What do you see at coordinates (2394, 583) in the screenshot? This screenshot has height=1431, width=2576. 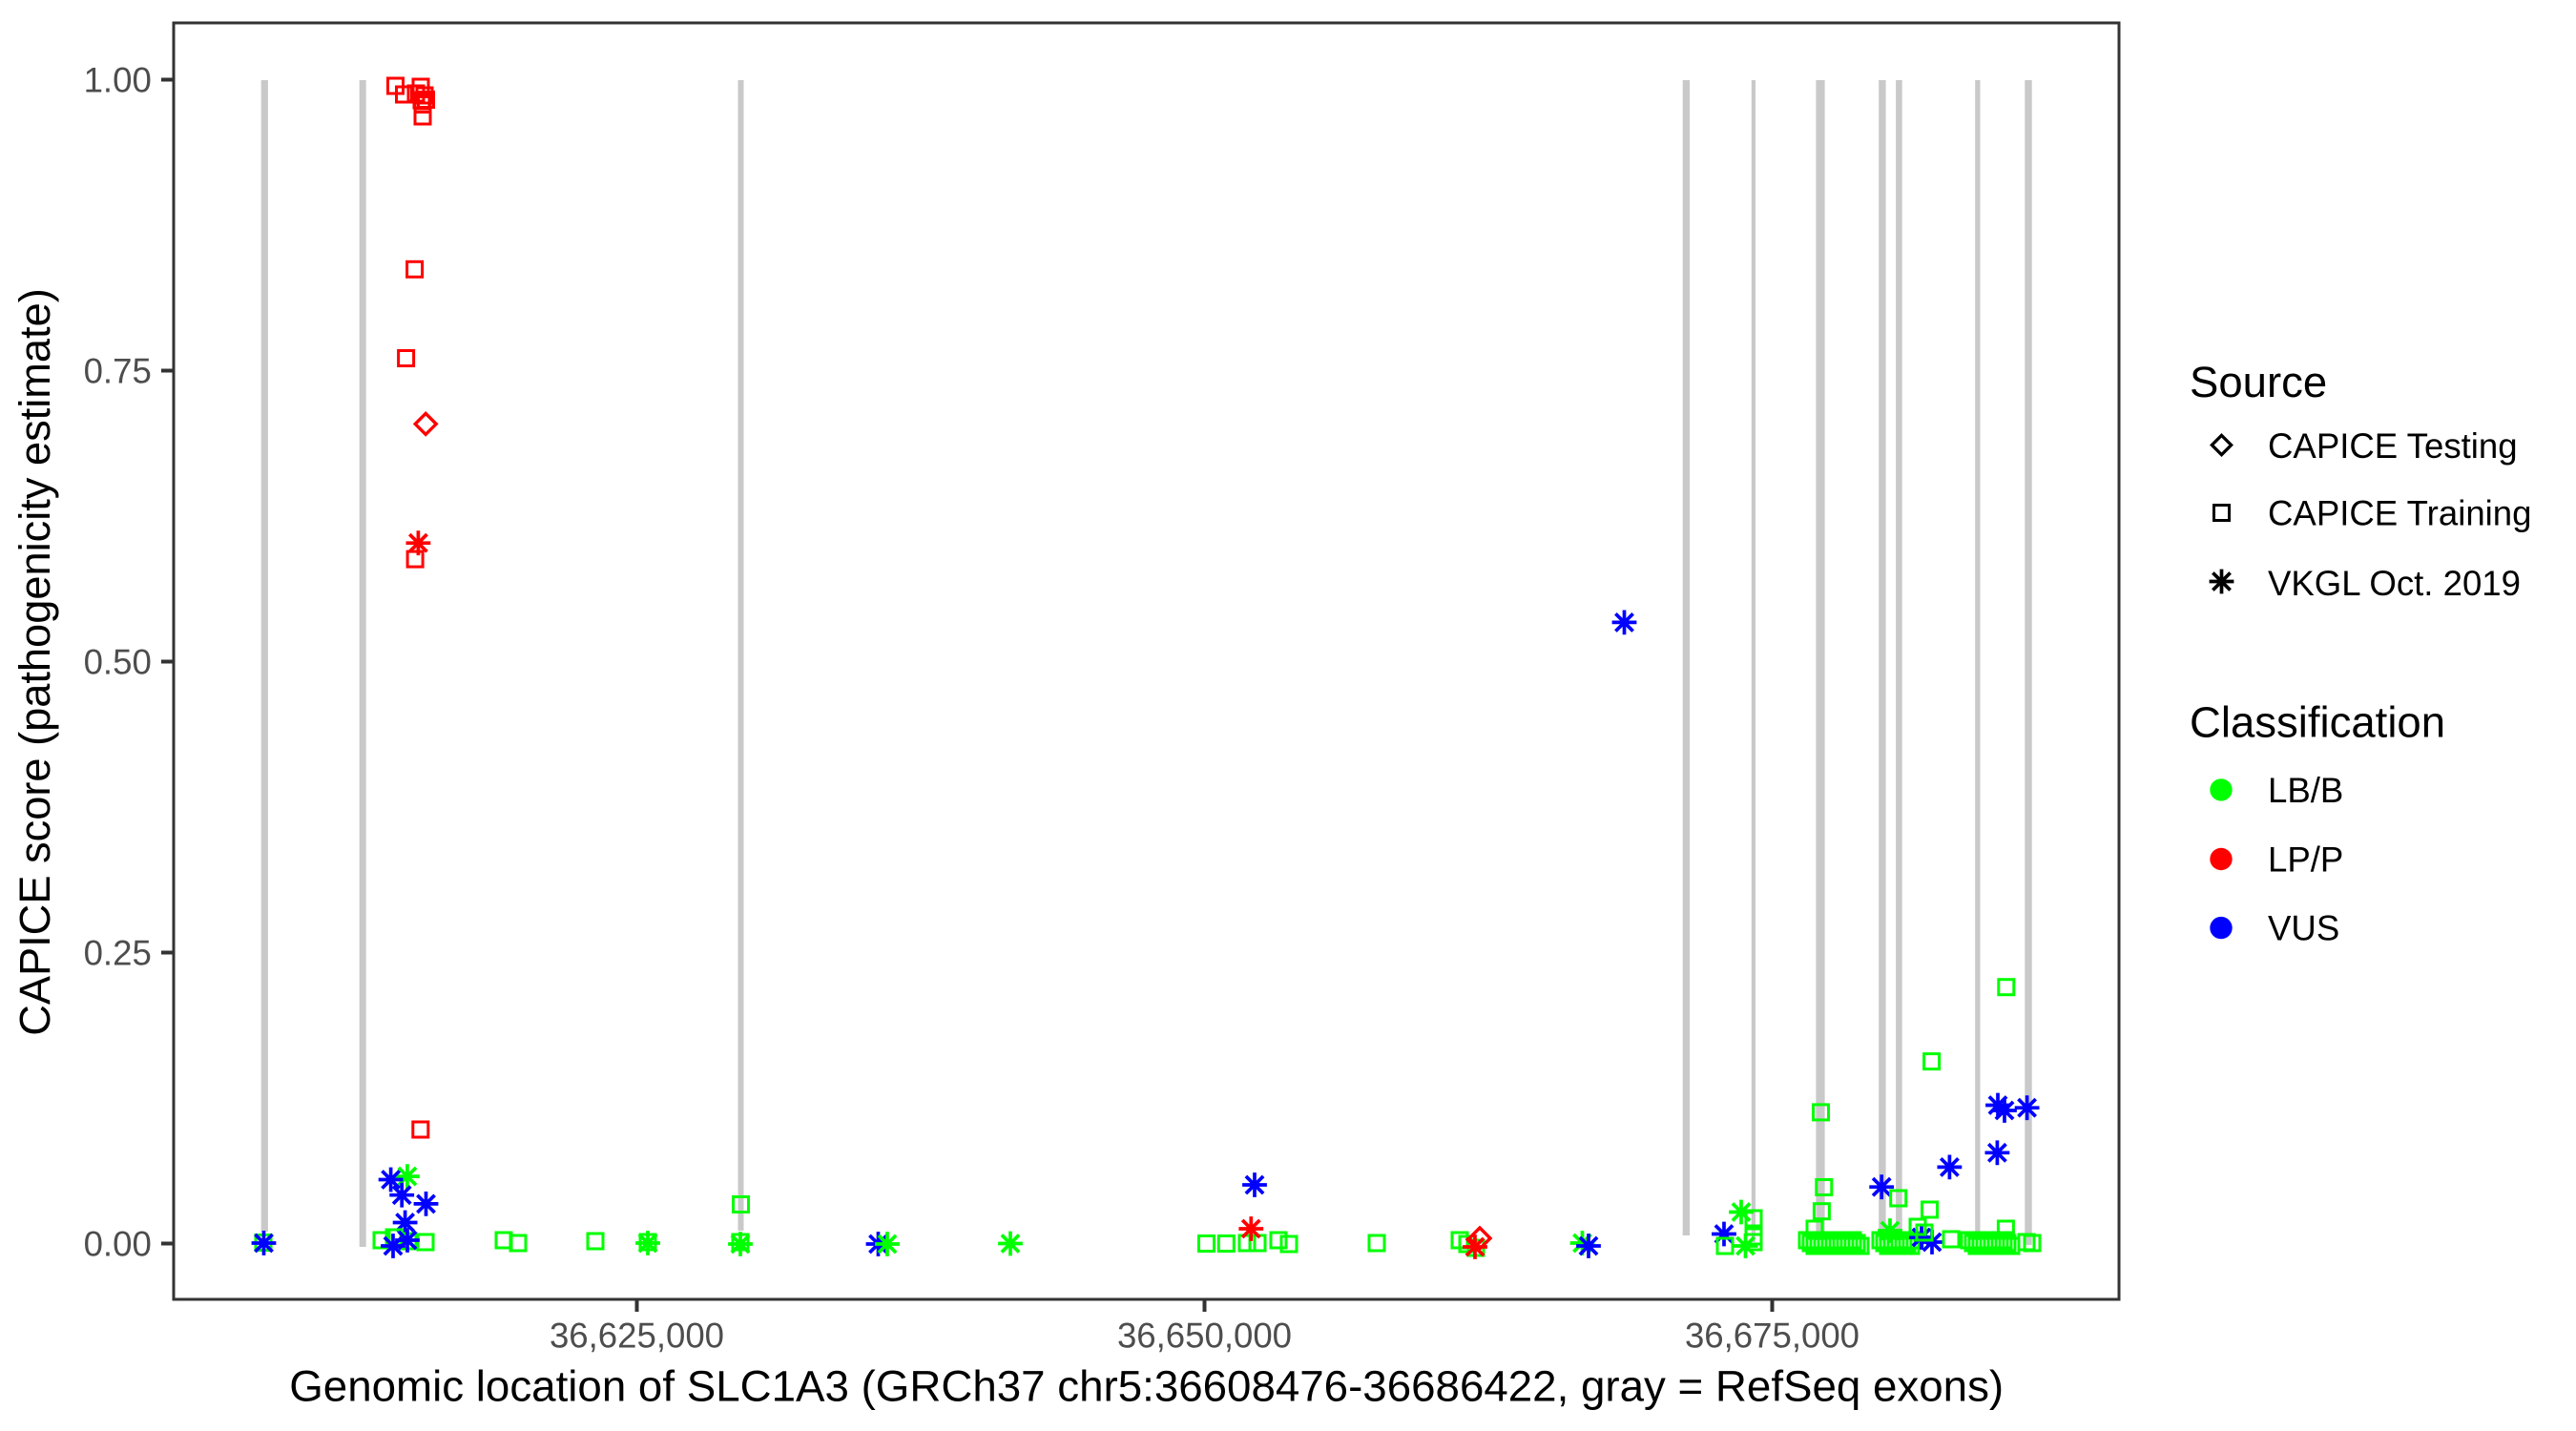 I see `svg-text: VKGL Oct. 2019` at bounding box center [2394, 583].